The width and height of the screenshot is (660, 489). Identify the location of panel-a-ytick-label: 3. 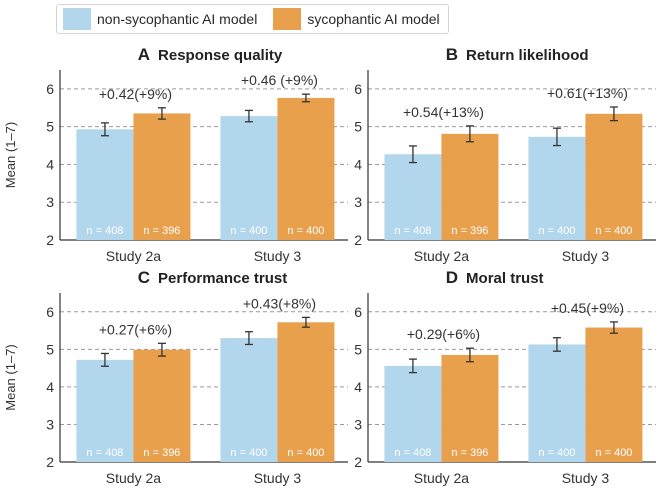
(50, 202).